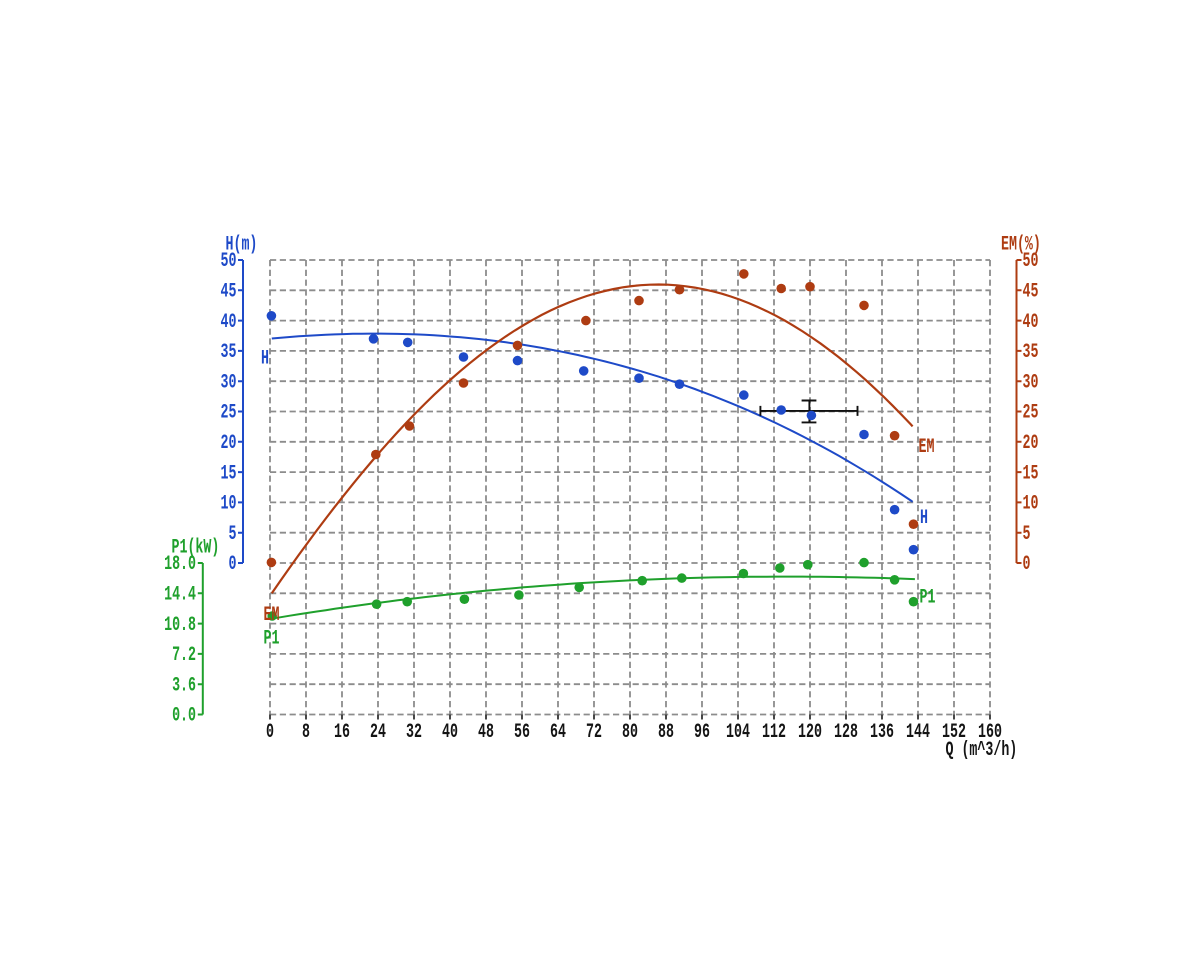 The image size is (1200, 955). I want to click on svg-text: 56, so click(522, 733).